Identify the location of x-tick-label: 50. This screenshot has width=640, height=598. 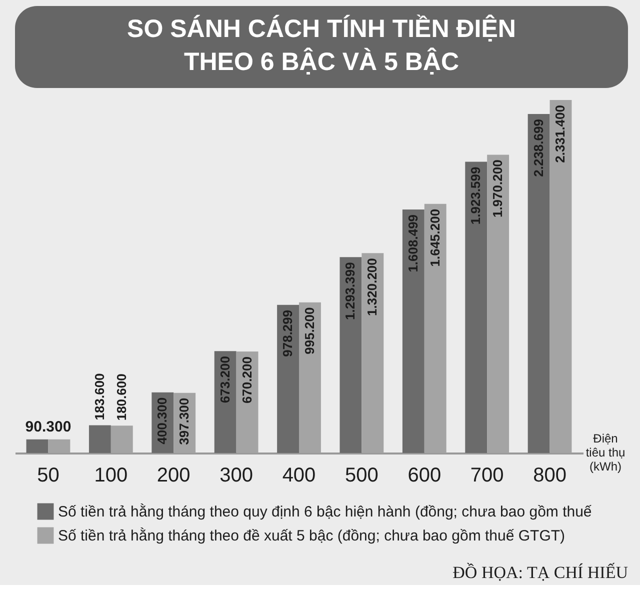
(48, 475).